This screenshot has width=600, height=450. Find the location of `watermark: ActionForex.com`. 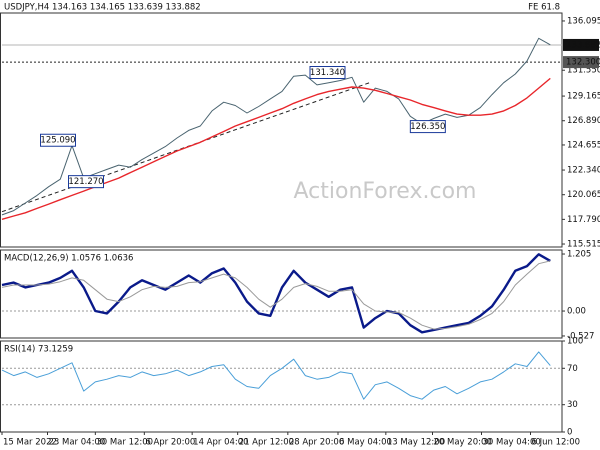

watermark: ActionForex.com is located at coordinates (385, 191).